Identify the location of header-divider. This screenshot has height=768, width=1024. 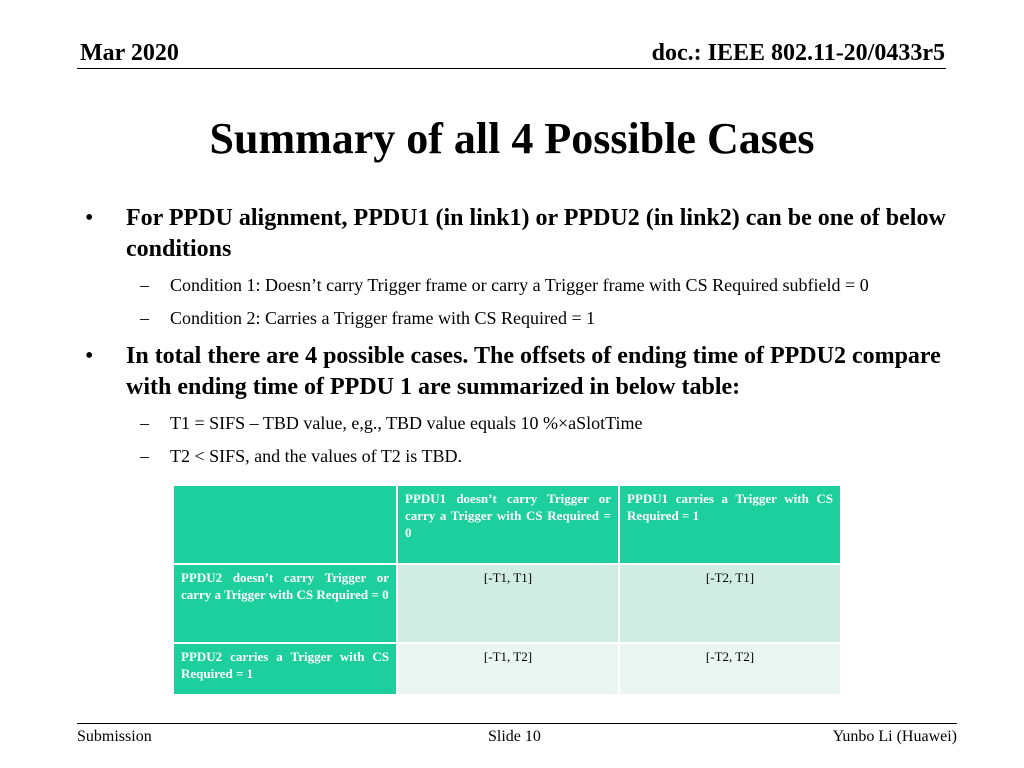
(511, 68).